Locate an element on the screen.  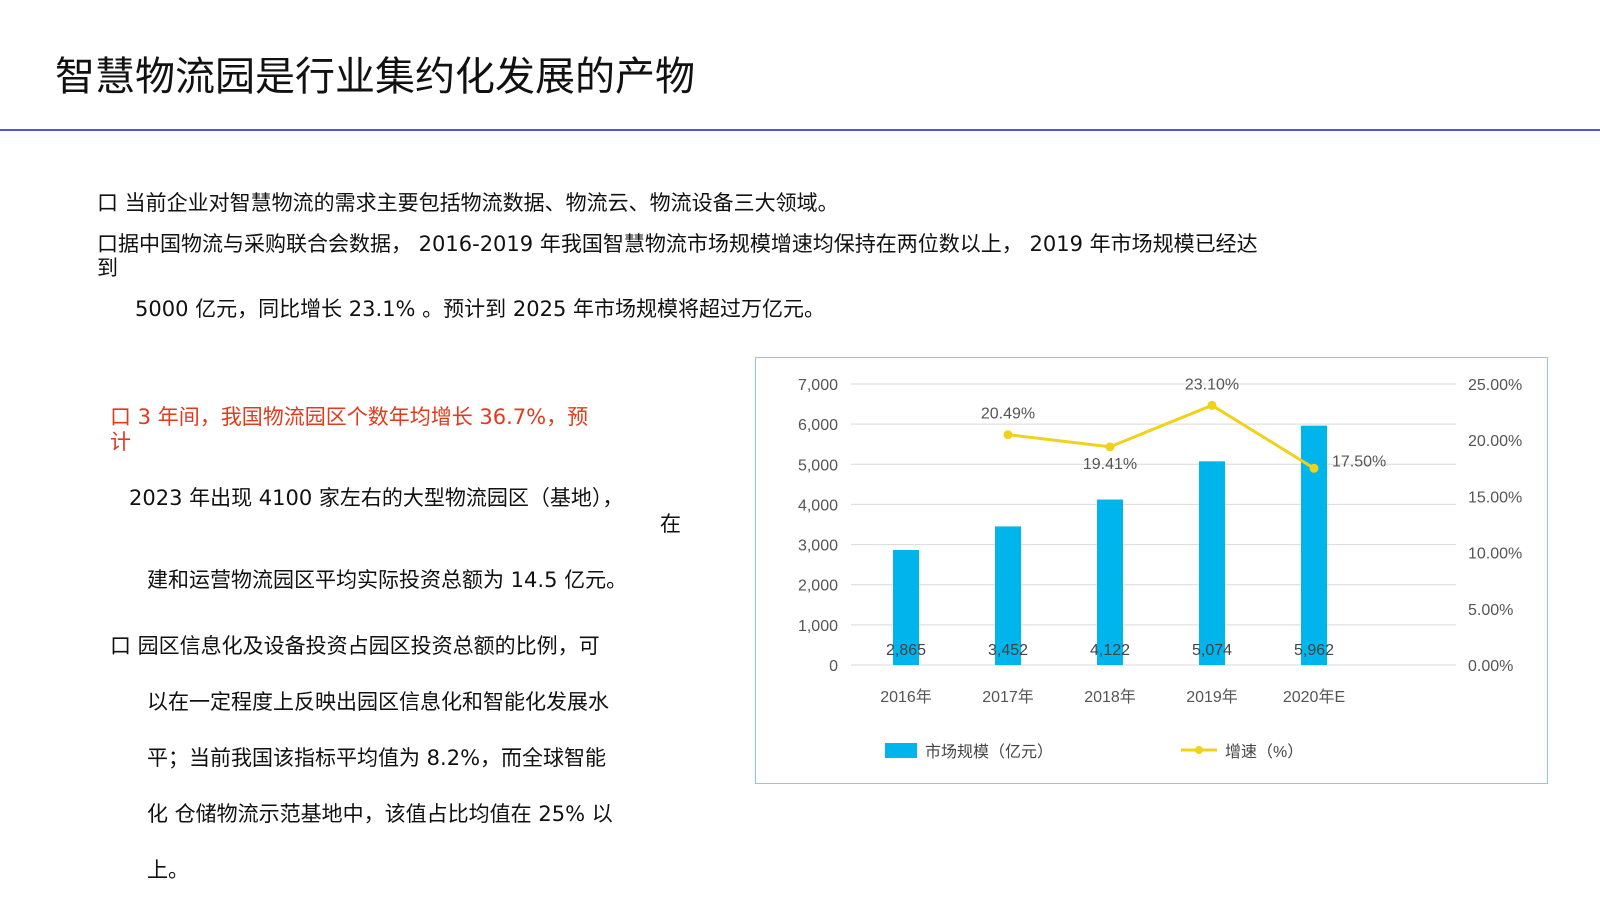
bullet-investment-line2: 以在一定程度上反映出园区信息化和智能化发展水 is located at coordinates (378, 702).